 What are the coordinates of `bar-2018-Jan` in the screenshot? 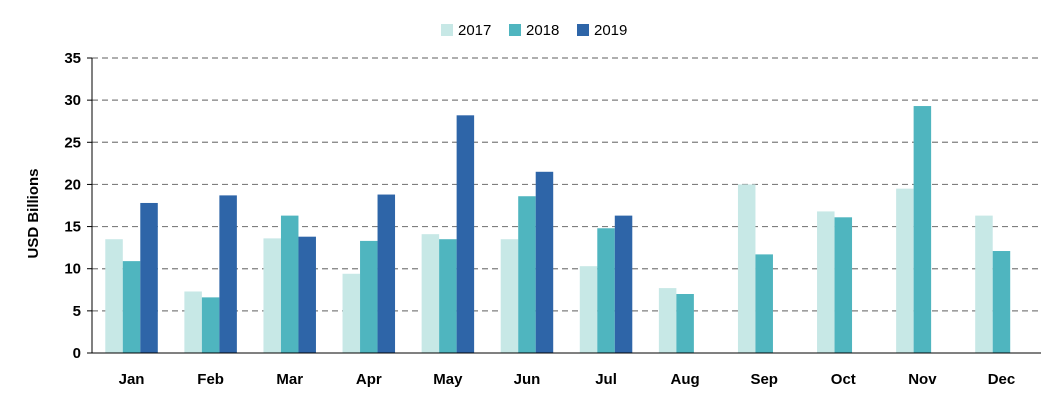 It's located at (131, 307).